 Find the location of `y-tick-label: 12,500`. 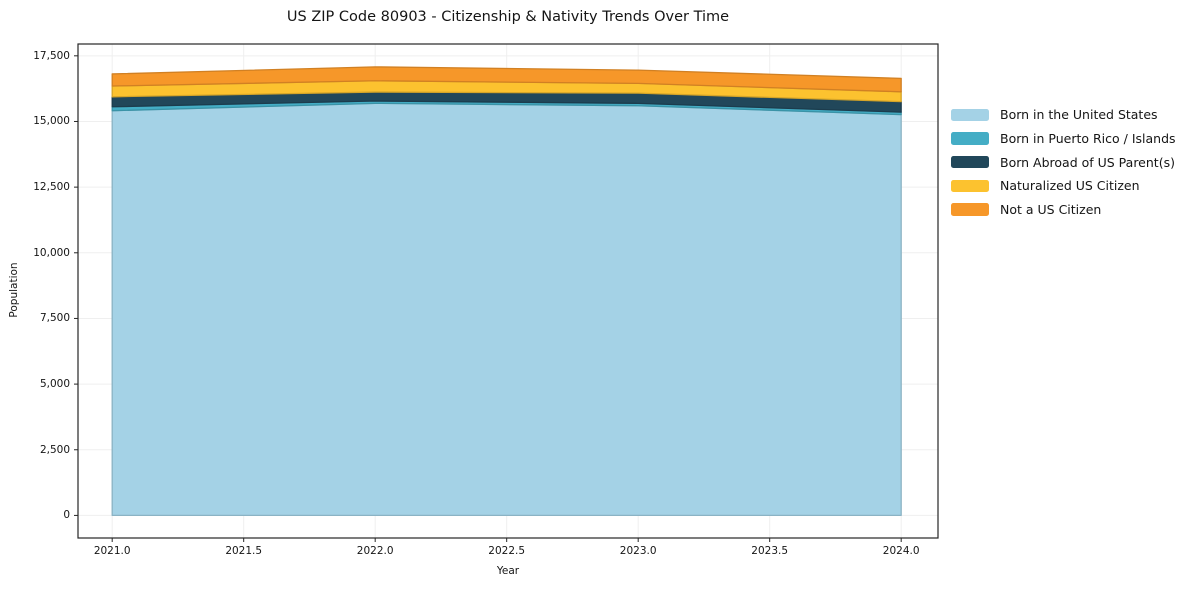

y-tick-label: 12,500 is located at coordinates (51, 187).